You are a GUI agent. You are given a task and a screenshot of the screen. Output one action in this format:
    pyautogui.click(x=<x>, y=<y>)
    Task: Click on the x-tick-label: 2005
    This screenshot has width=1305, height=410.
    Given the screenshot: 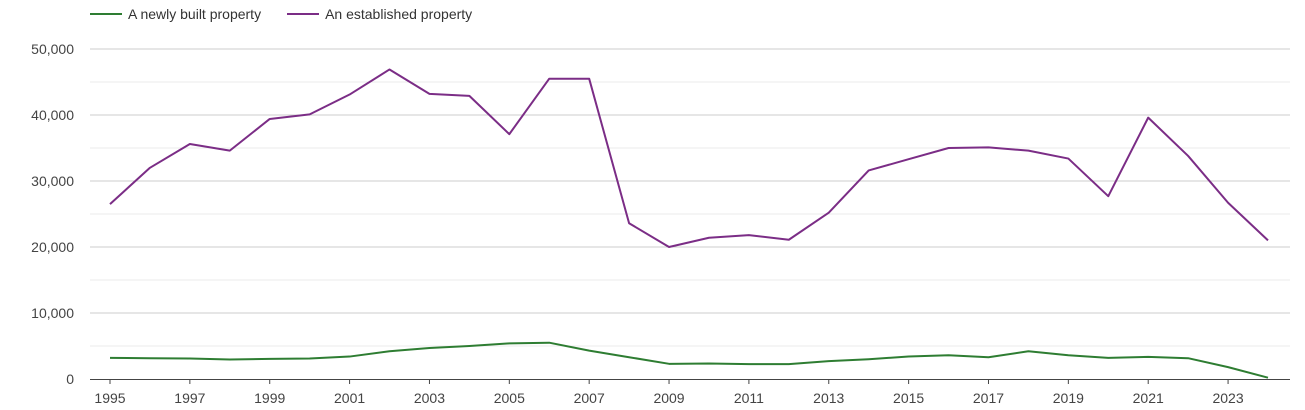 What is the action you would take?
    pyautogui.click(x=509, y=398)
    